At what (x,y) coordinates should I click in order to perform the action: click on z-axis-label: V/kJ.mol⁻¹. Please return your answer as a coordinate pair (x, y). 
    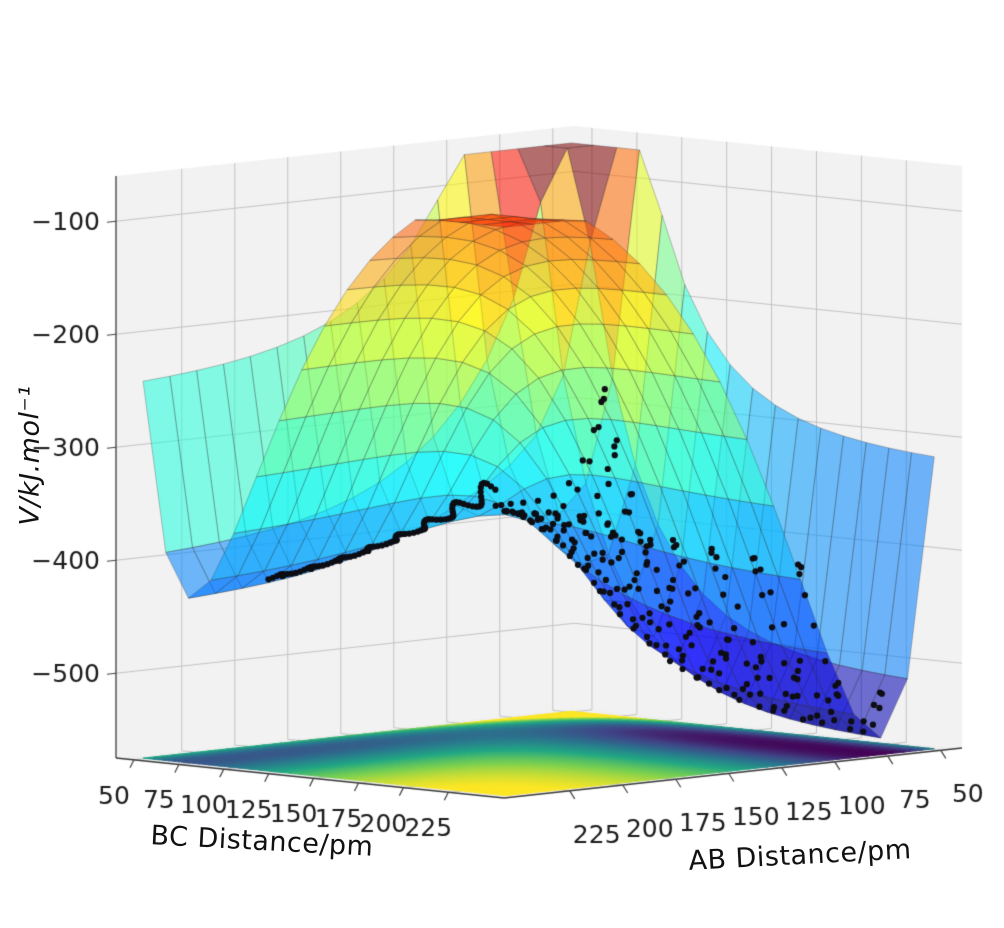
    Looking at the image, I should click on (30, 455).